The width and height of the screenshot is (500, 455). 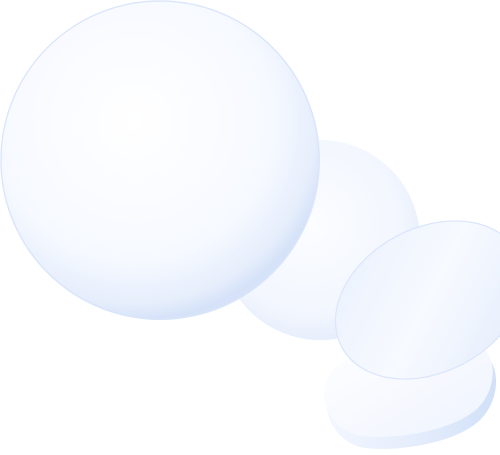 I want to click on tilted-translucent-disc, so click(x=417, y=300).